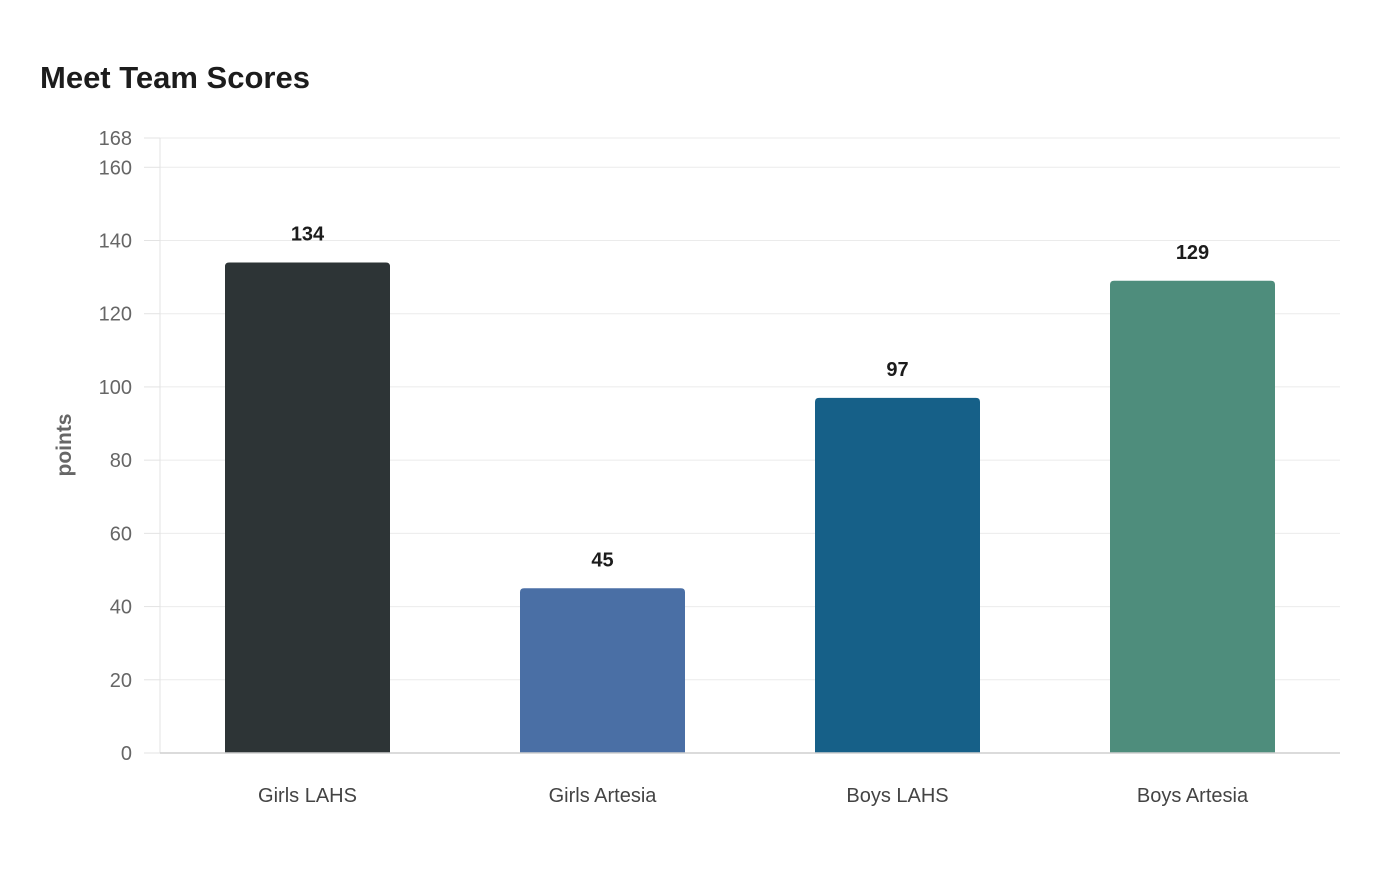 This screenshot has height=880, width=1400. What do you see at coordinates (175, 77) in the screenshot?
I see `chart-title: Meet Team Scores` at bounding box center [175, 77].